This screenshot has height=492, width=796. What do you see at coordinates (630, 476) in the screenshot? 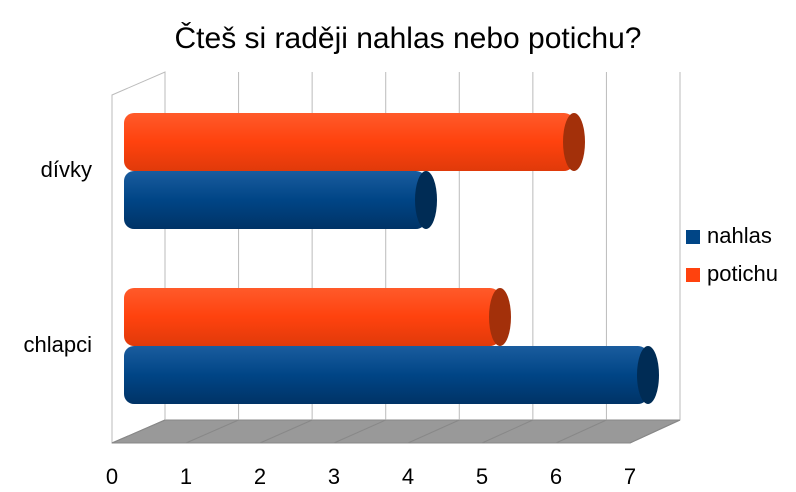
I see `x-tick-label: 7` at bounding box center [630, 476].